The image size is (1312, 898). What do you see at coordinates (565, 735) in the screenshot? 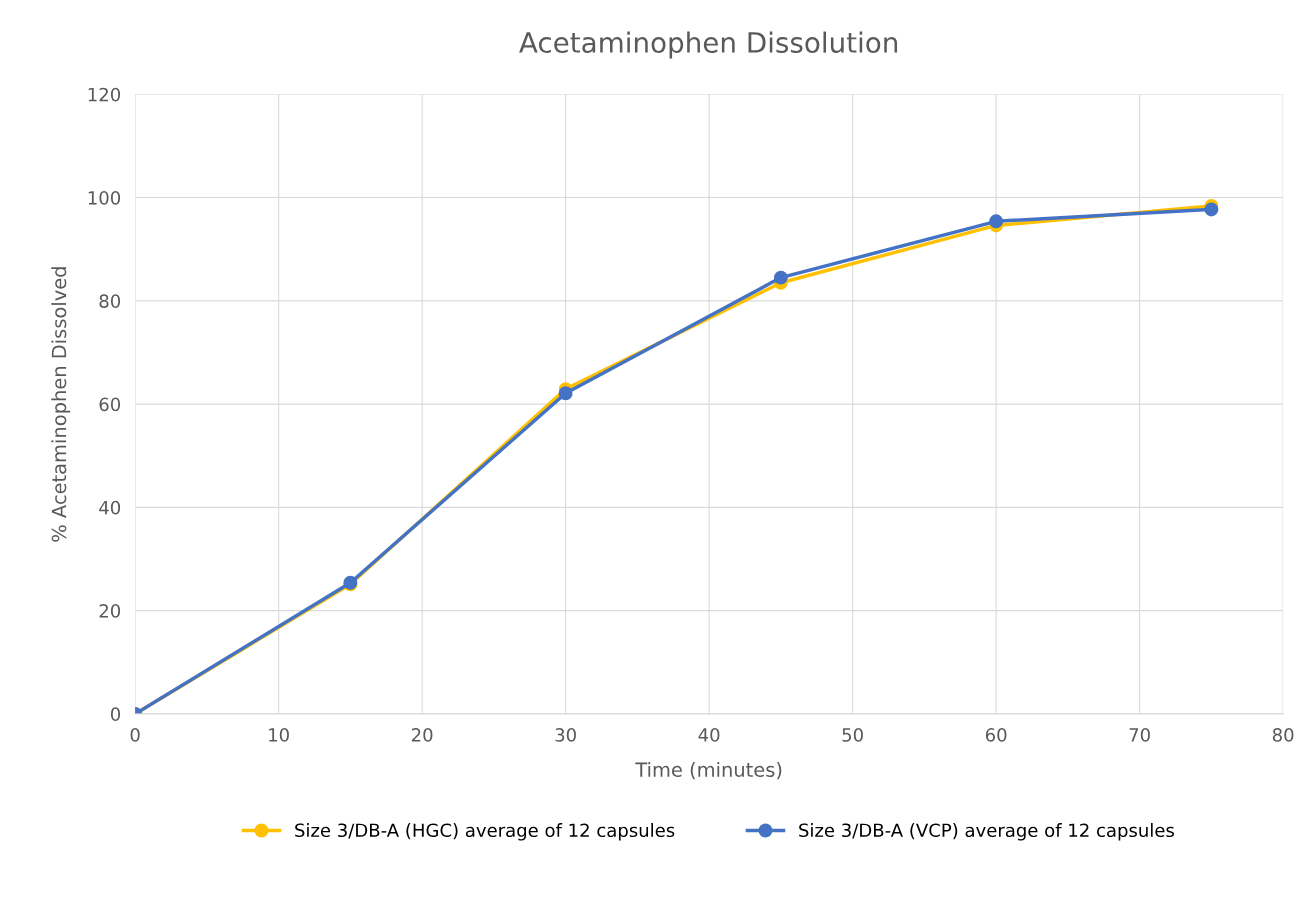
I see `x-tick-label: 30` at bounding box center [565, 735].